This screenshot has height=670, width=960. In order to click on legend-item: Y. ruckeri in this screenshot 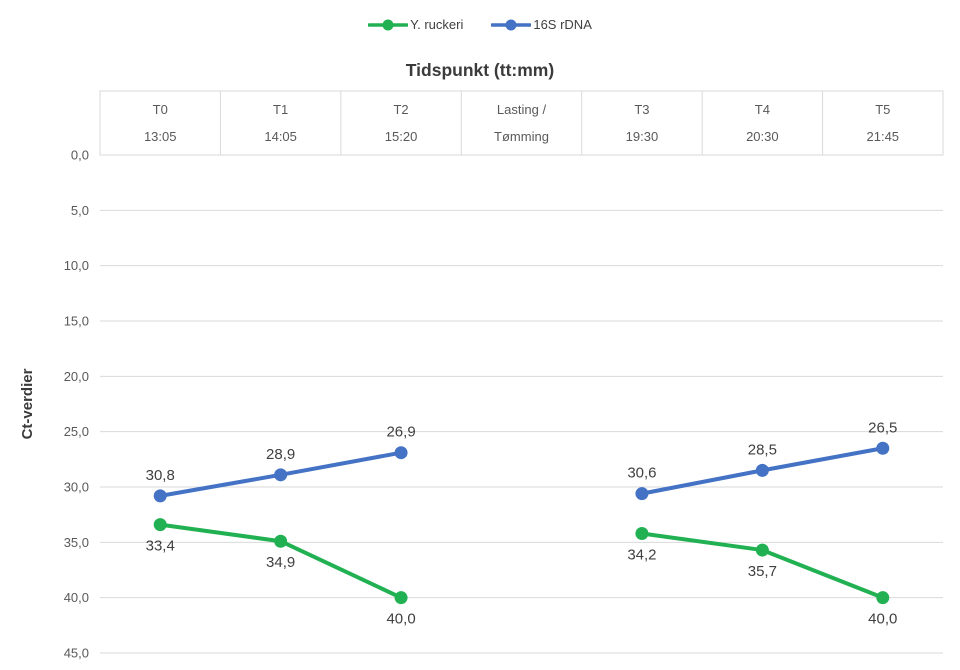, I will do `click(415, 24)`.